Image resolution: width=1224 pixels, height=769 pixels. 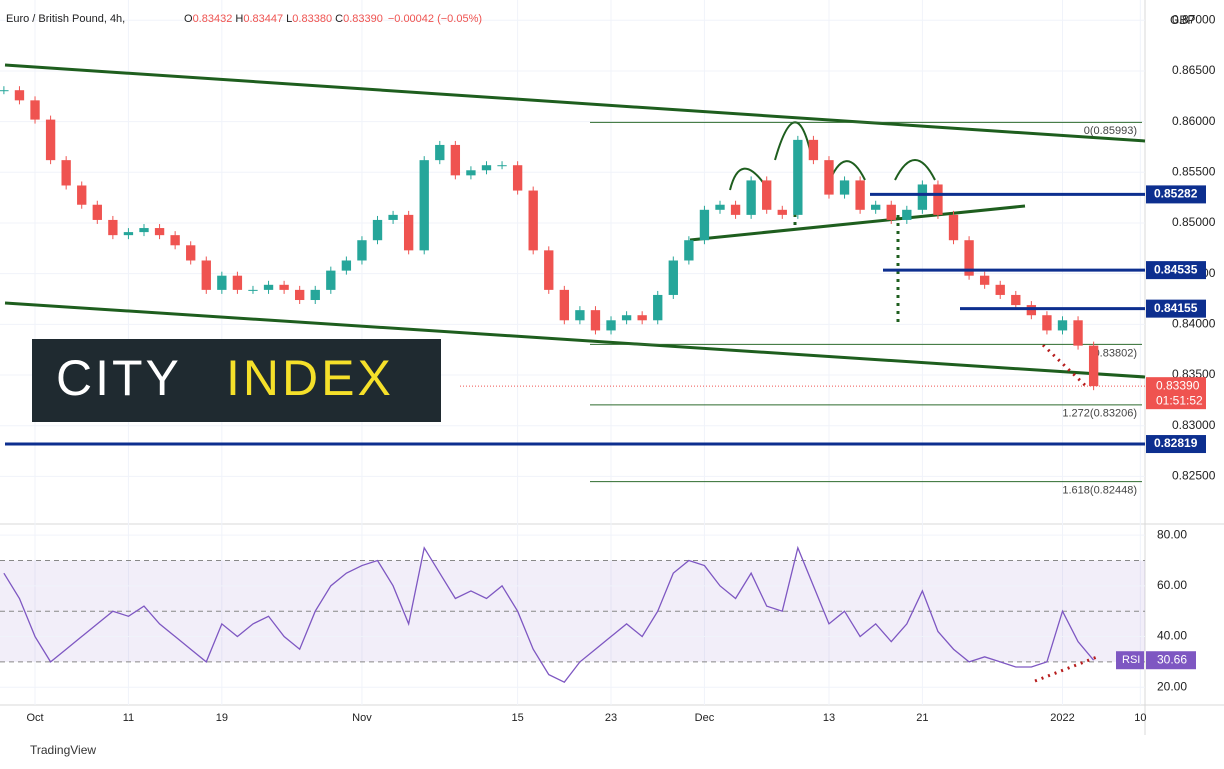 I want to click on ohlc-key: L, so click(x=289, y=19).